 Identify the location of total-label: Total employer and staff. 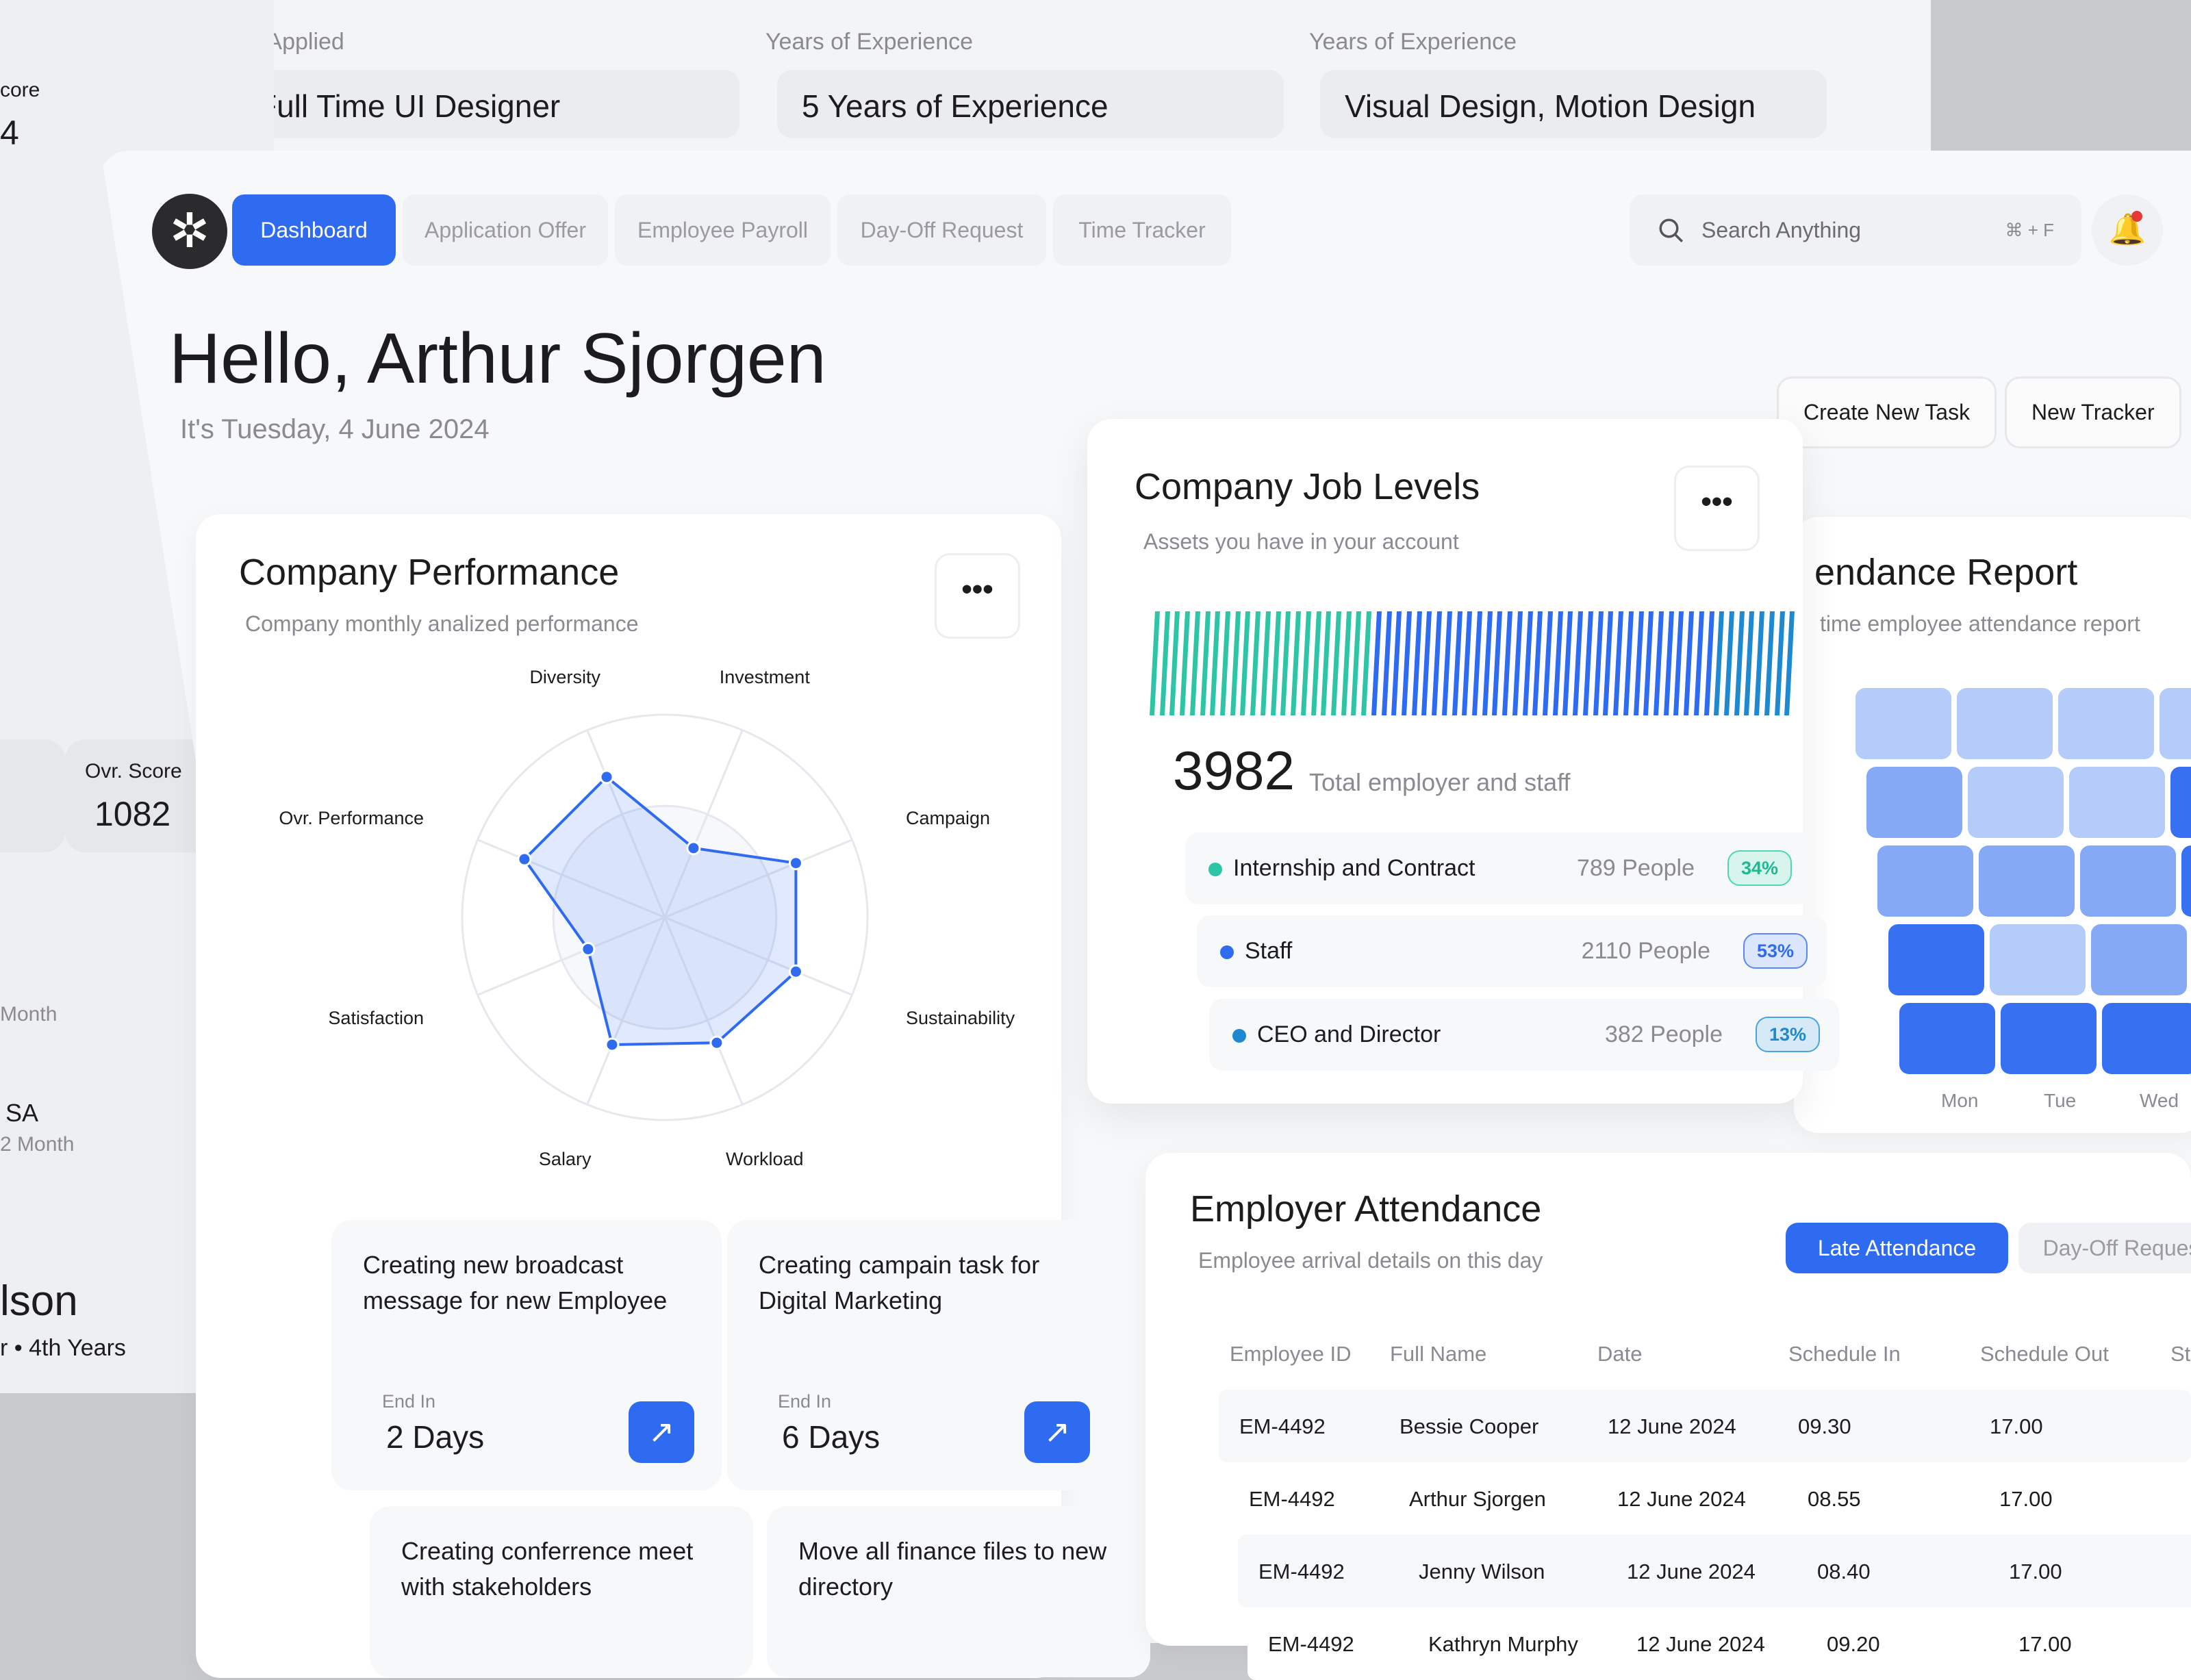
(1440, 782).